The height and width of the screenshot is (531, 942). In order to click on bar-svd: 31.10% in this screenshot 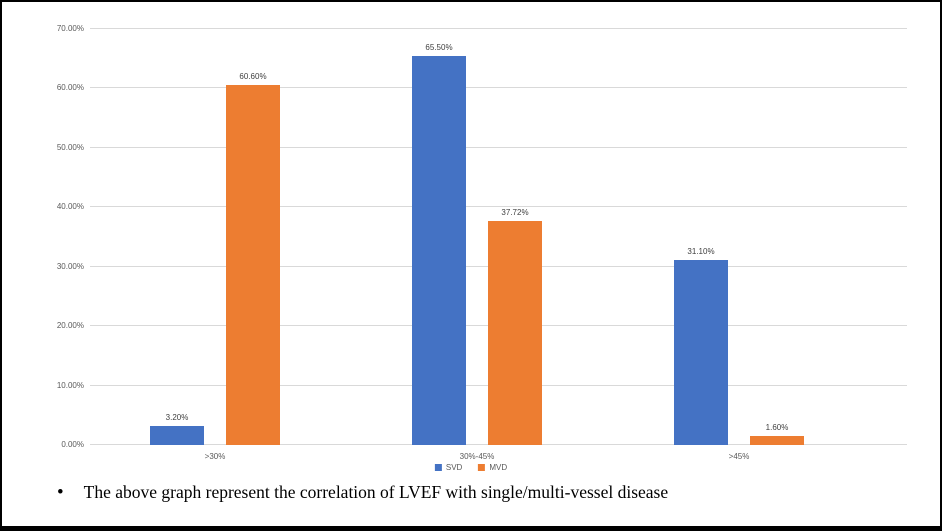, I will do `click(701, 346)`.